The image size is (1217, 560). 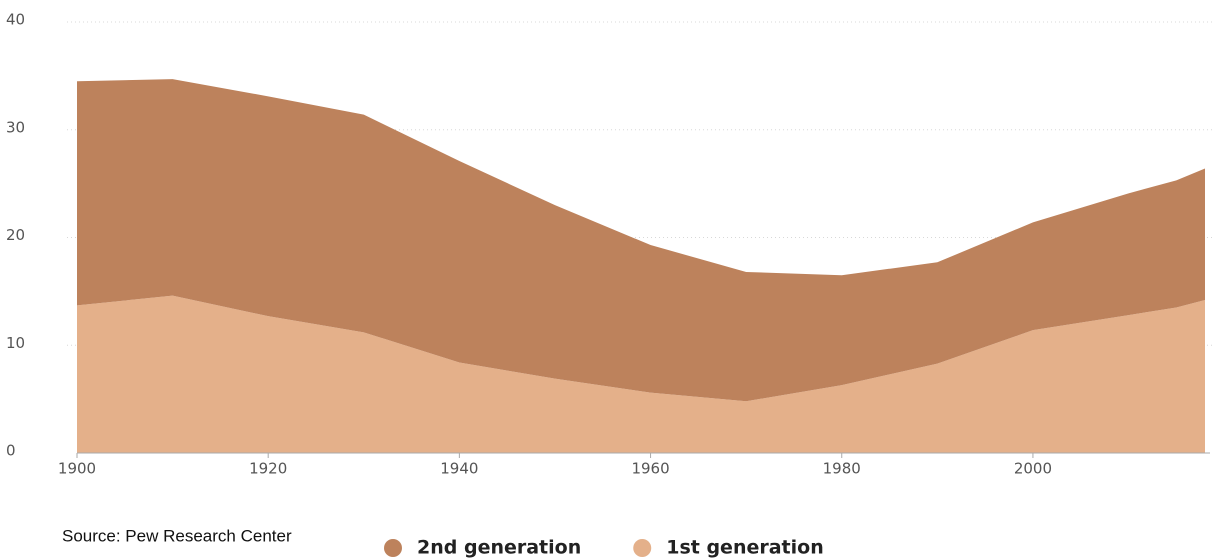 What do you see at coordinates (15, 20) in the screenshot?
I see `y-tick-label: 40` at bounding box center [15, 20].